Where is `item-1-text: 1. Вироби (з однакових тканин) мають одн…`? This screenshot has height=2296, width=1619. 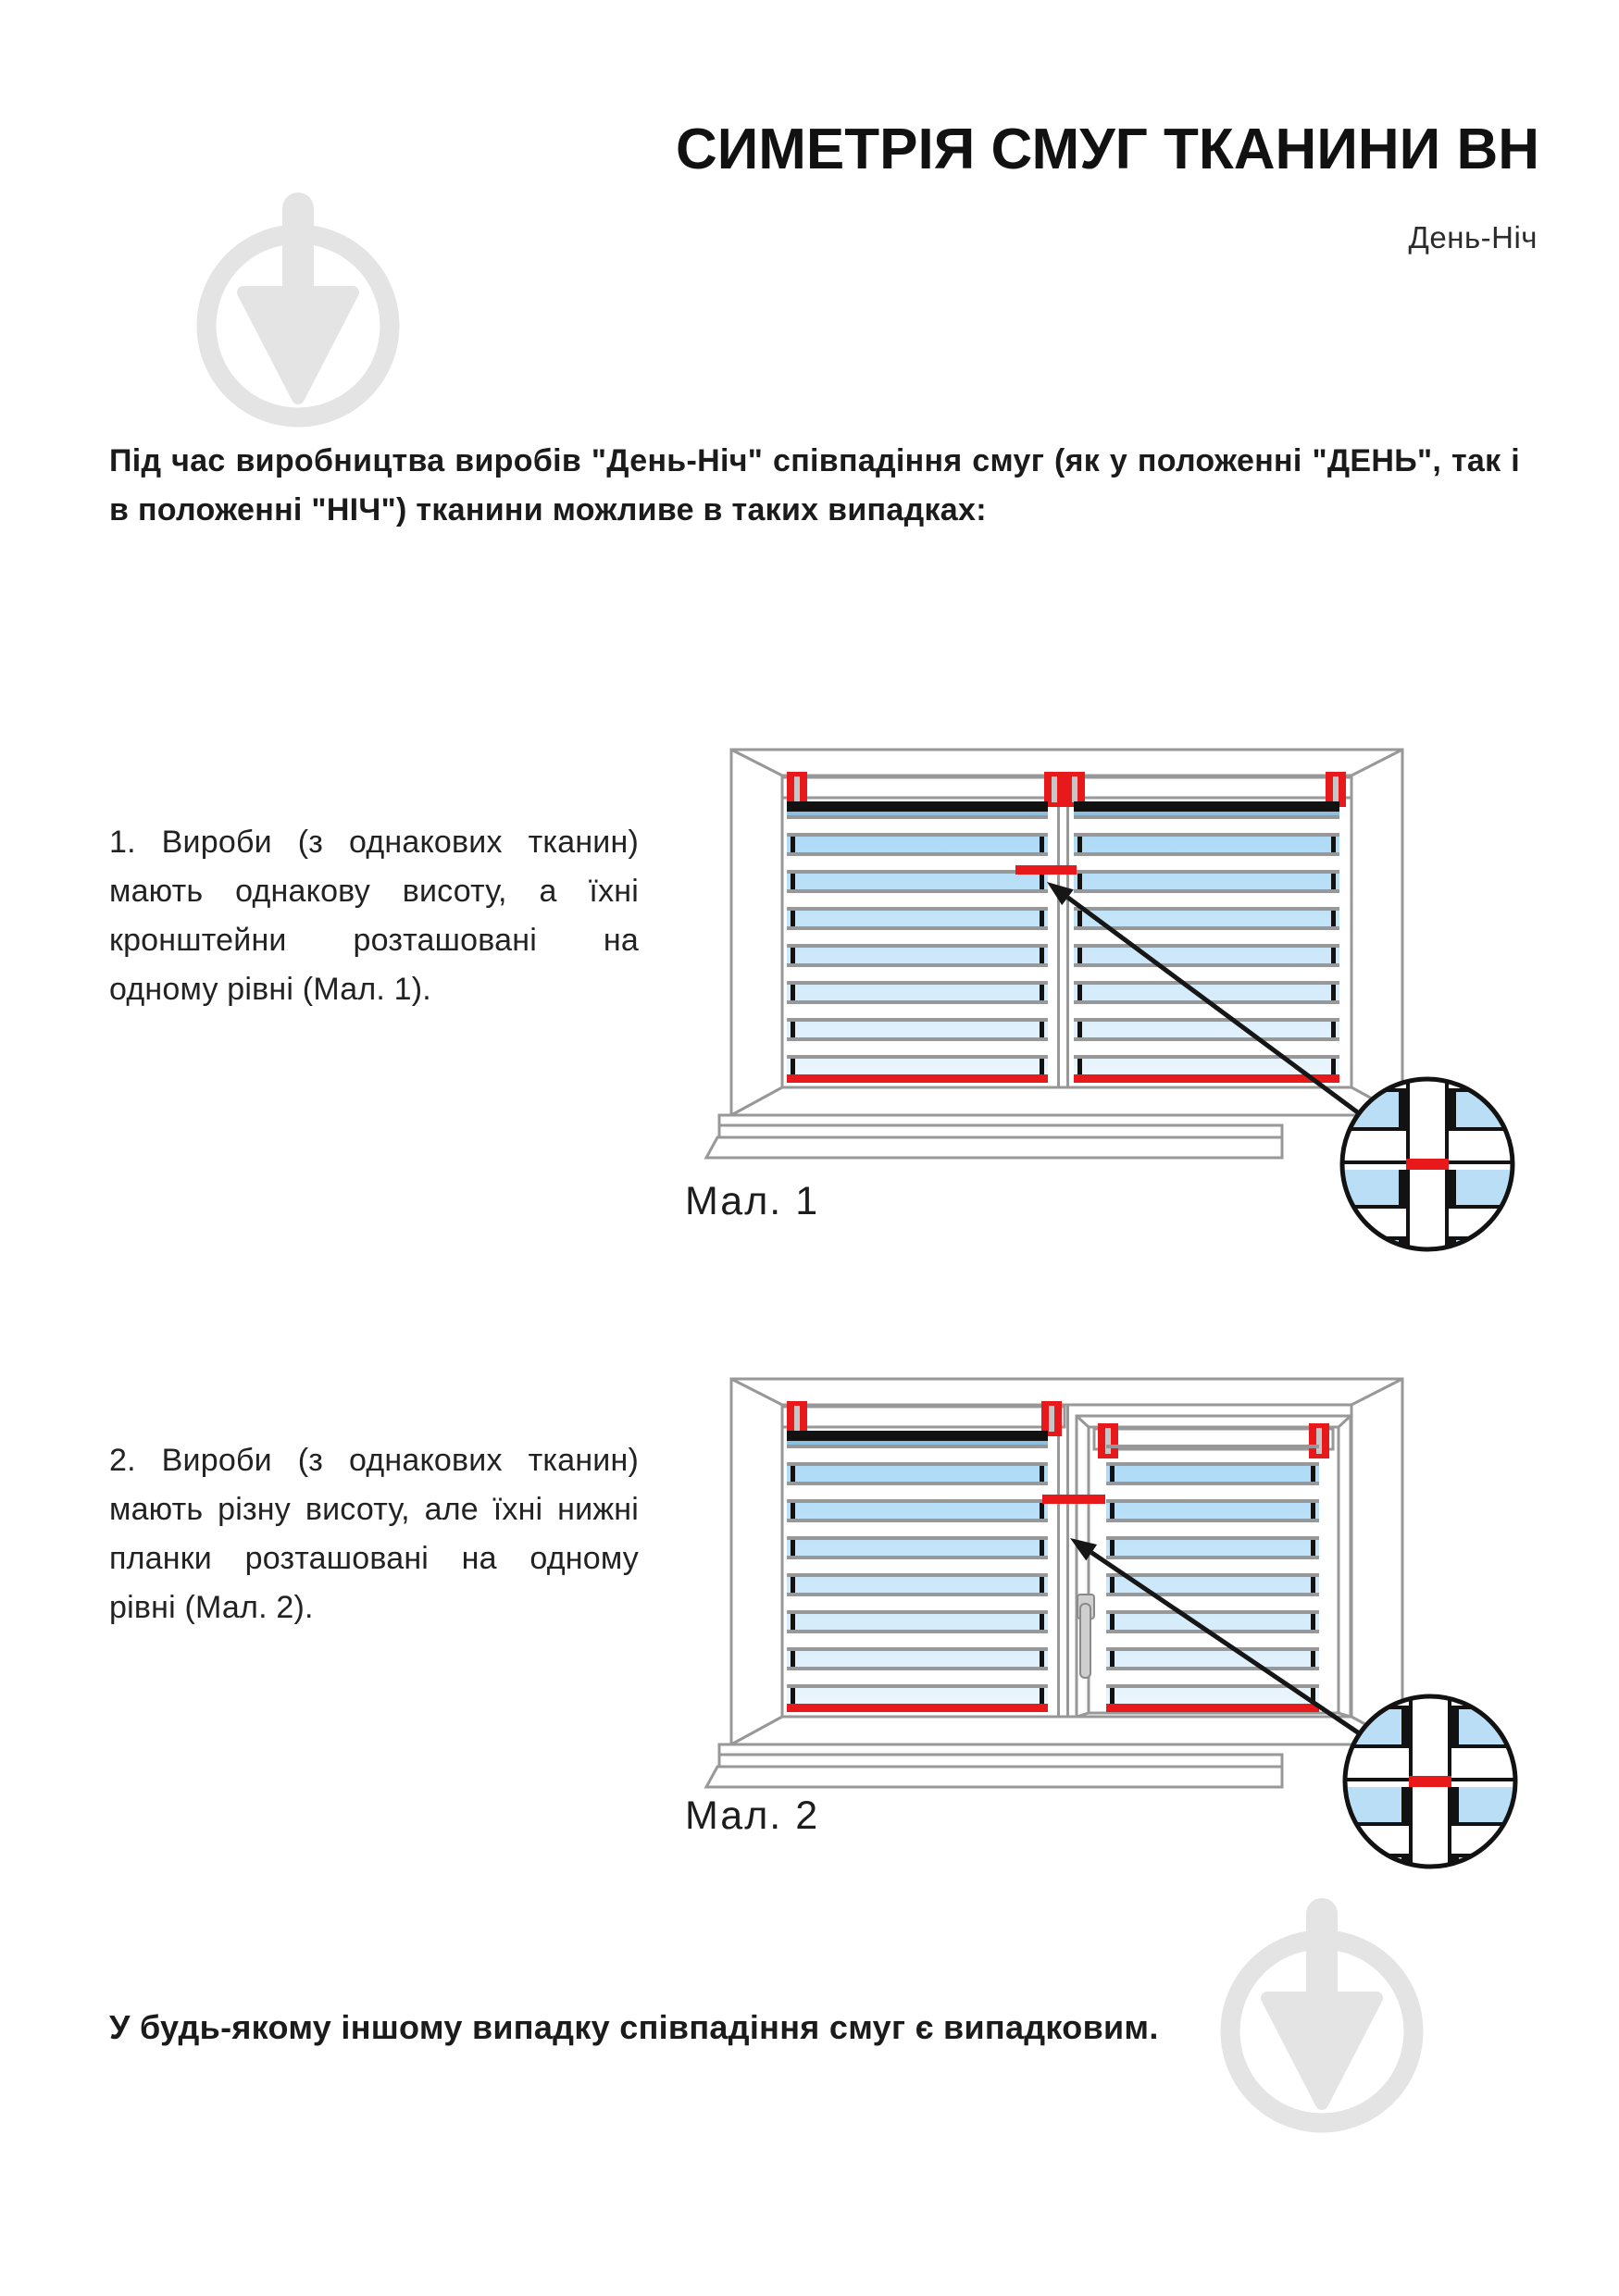 item-1-text: 1. Вироби (з однакових тканин) мають одн… is located at coordinates (374, 916).